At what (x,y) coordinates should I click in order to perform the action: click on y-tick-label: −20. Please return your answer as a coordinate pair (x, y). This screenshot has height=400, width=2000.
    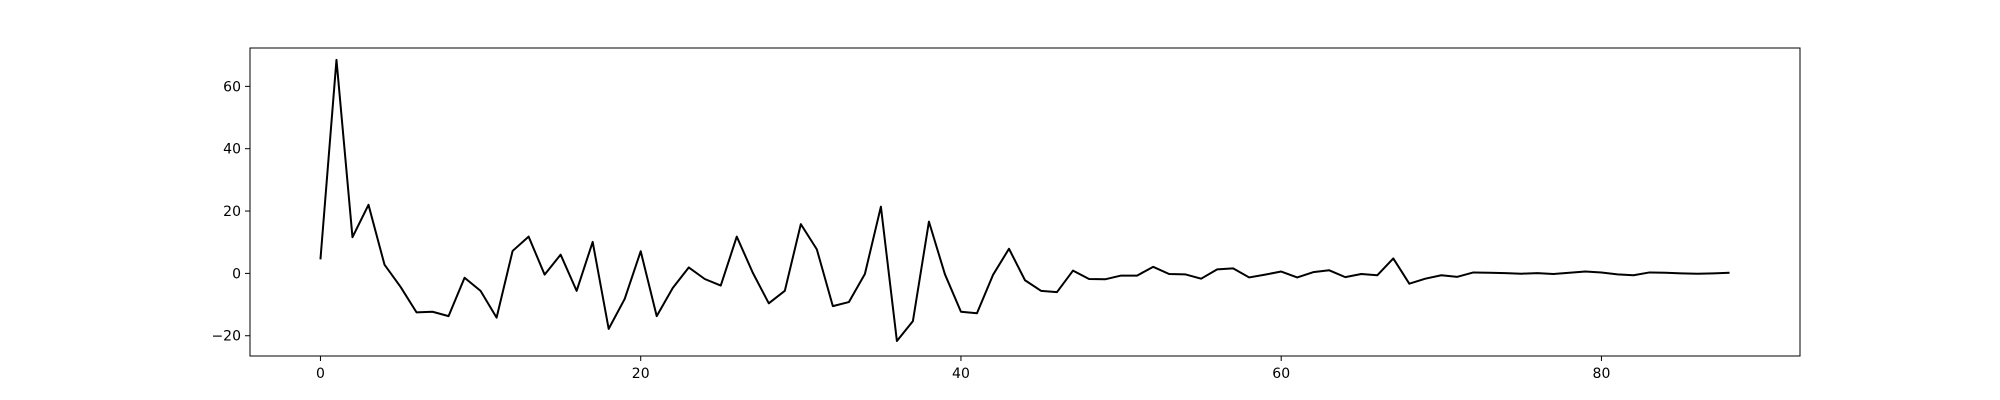
    Looking at the image, I should click on (226, 337).